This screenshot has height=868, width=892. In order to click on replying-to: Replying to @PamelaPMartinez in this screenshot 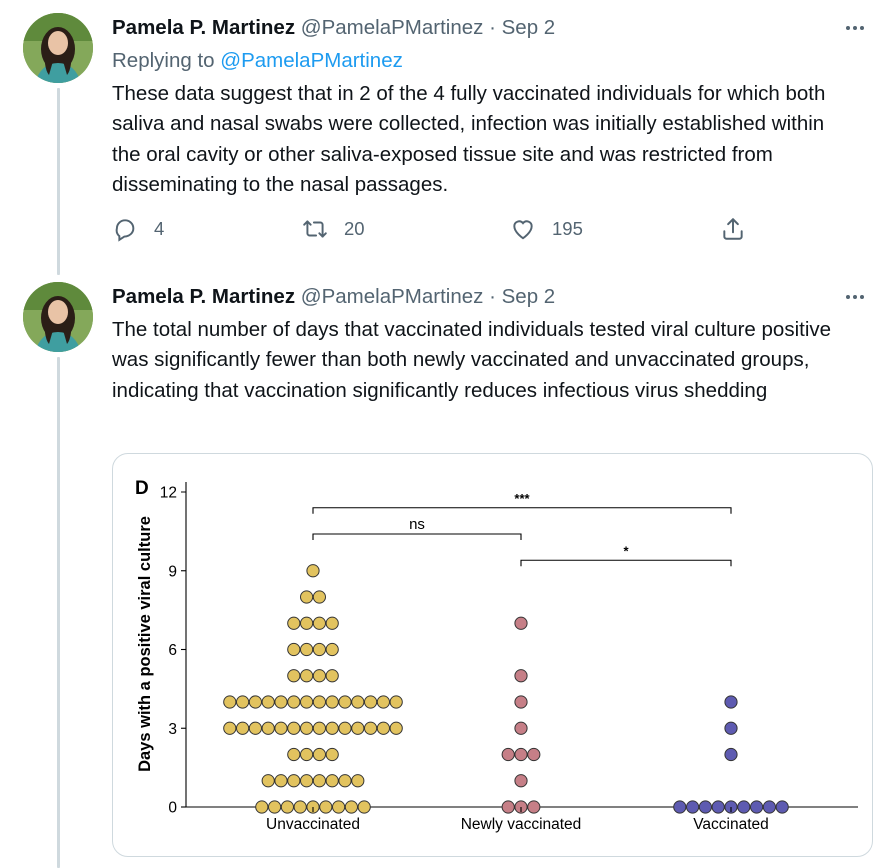, I will do `click(257, 61)`.